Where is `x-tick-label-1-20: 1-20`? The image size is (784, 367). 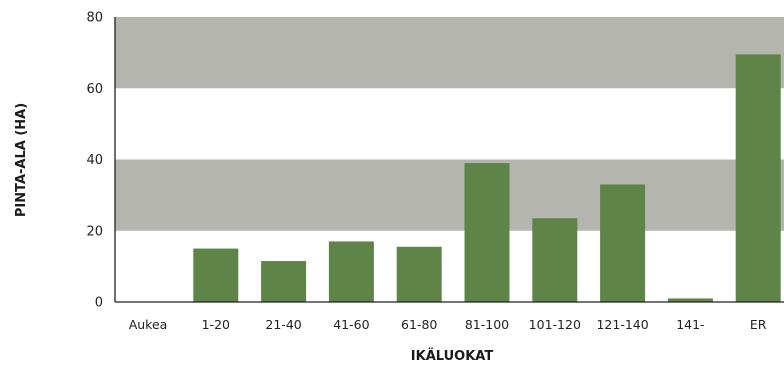
x-tick-label-1-20: 1-20 is located at coordinates (216, 324).